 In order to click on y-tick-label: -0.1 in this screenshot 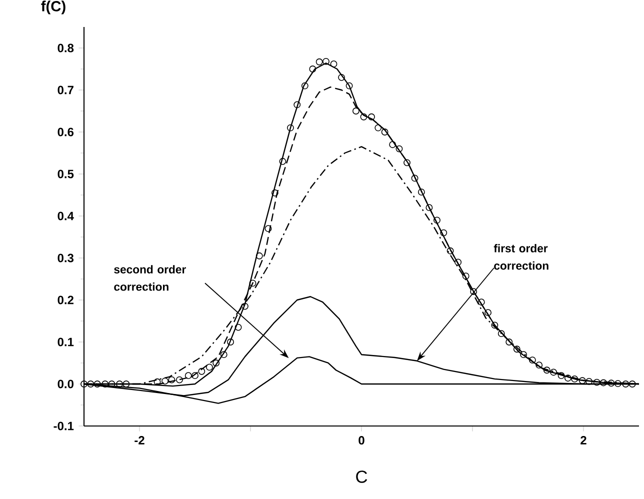, I will do `click(64, 426)`.